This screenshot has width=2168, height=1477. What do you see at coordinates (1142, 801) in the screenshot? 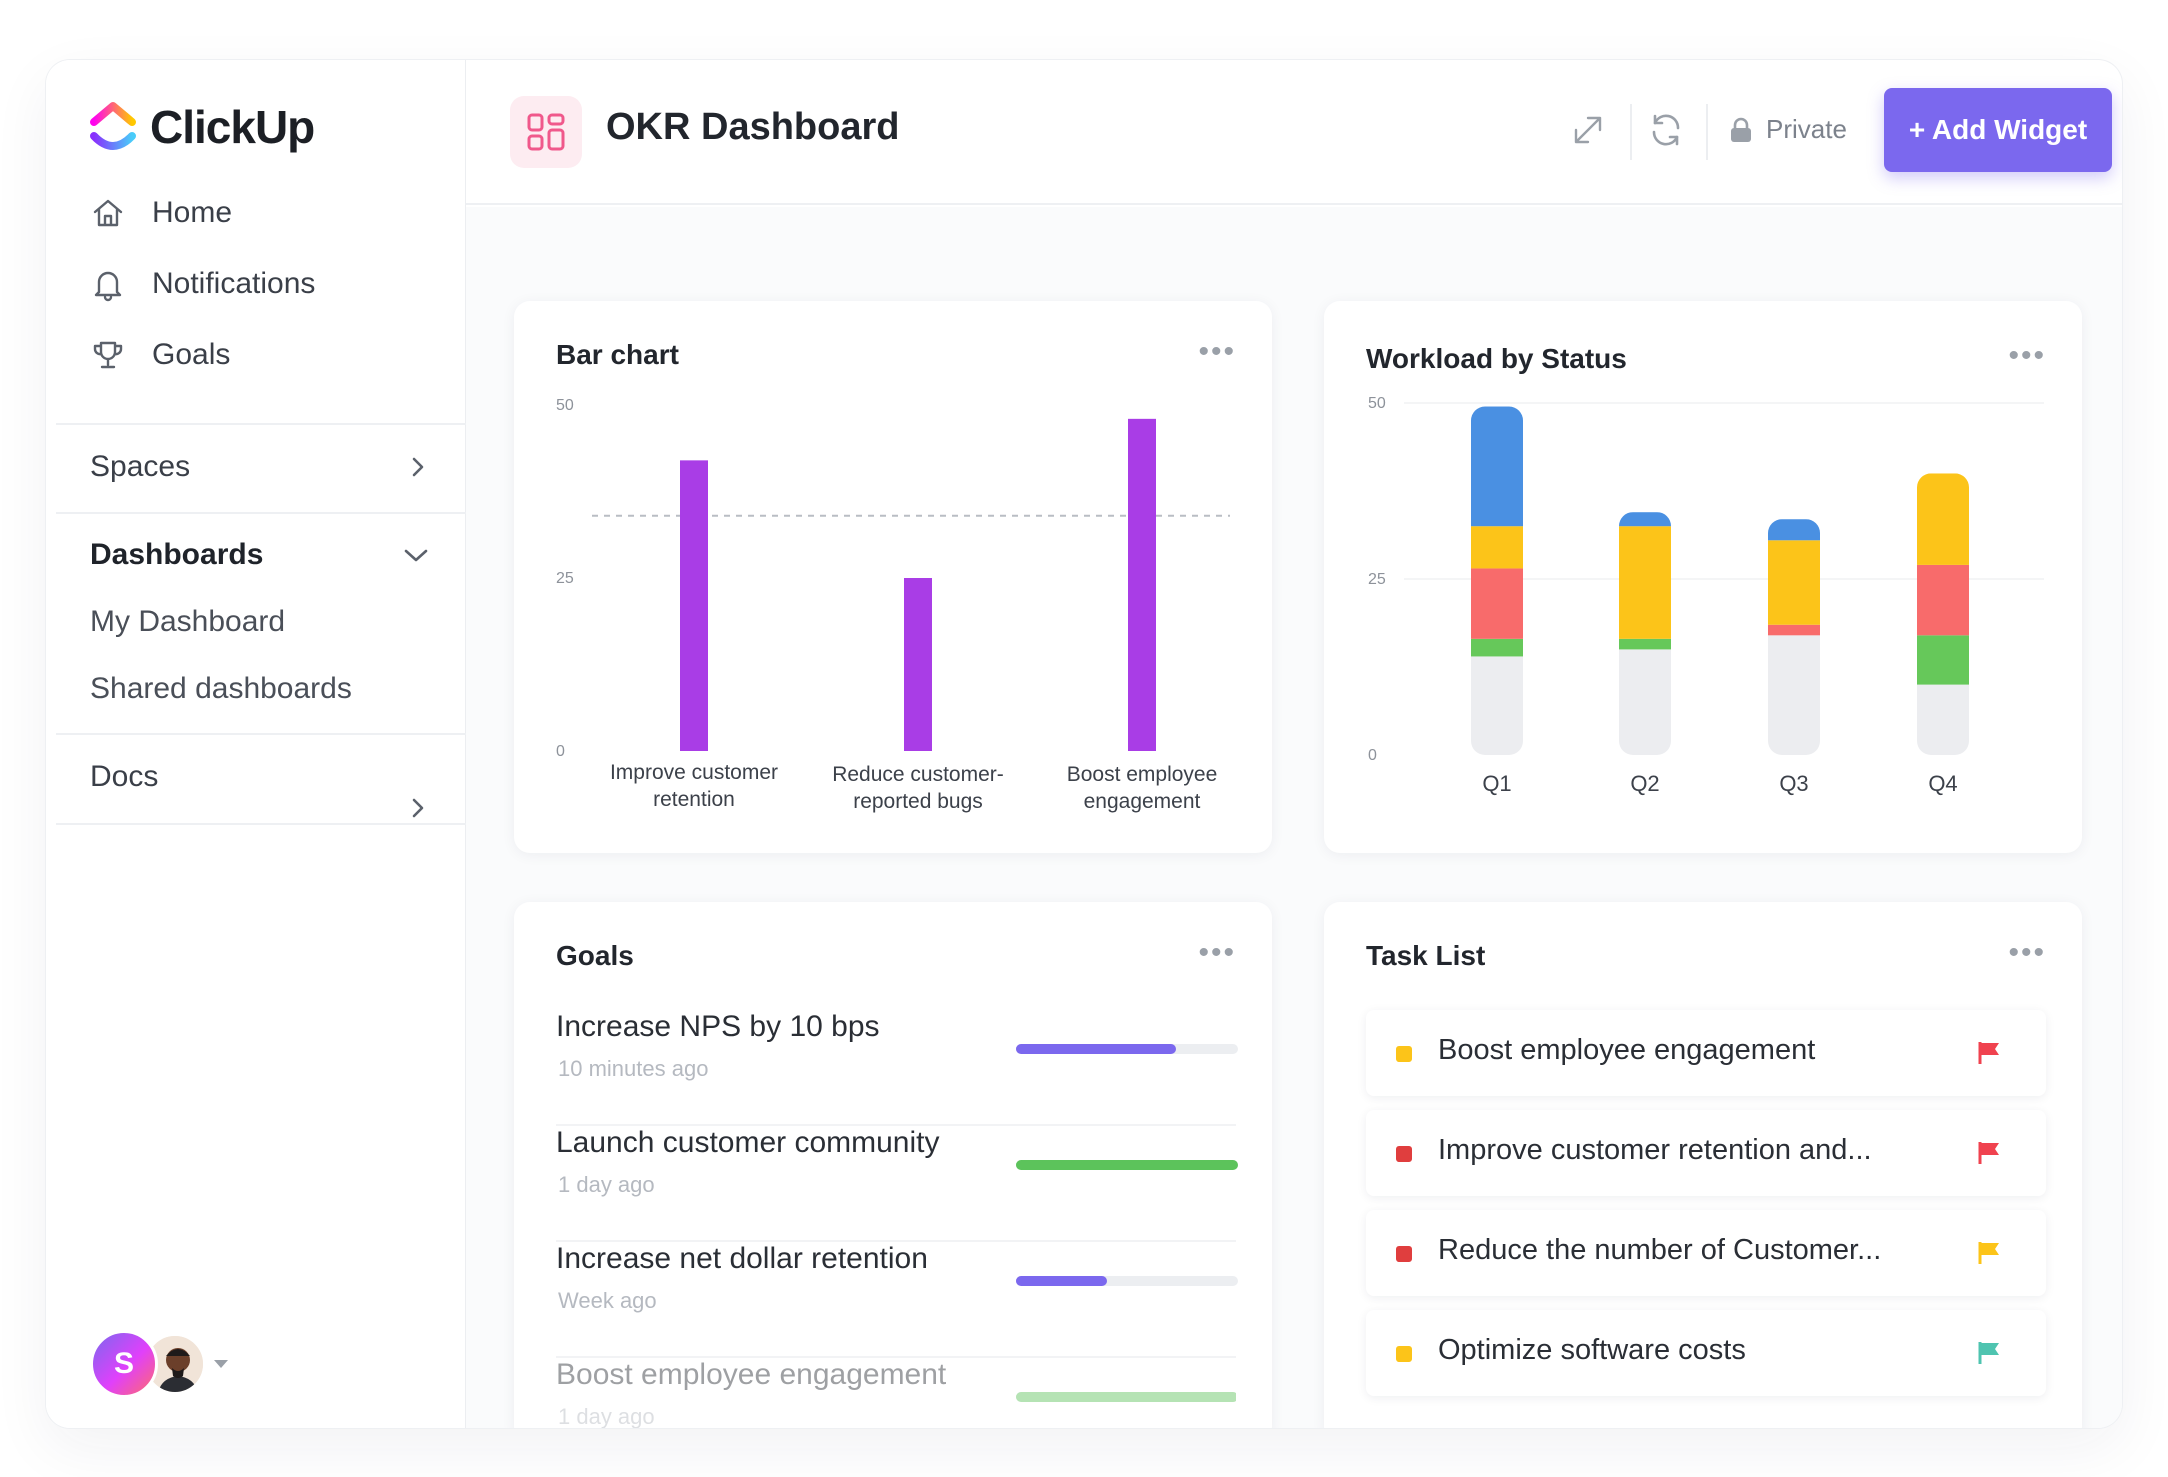
I see `x-tick-label: engagement` at bounding box center [1142, 801].